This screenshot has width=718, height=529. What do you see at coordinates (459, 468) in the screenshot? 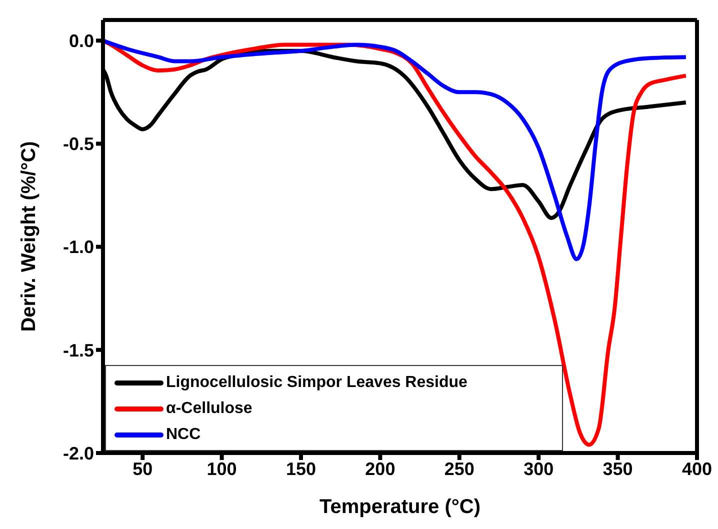
I see `x-tick-label: 250` at bounding box center [459, 468].